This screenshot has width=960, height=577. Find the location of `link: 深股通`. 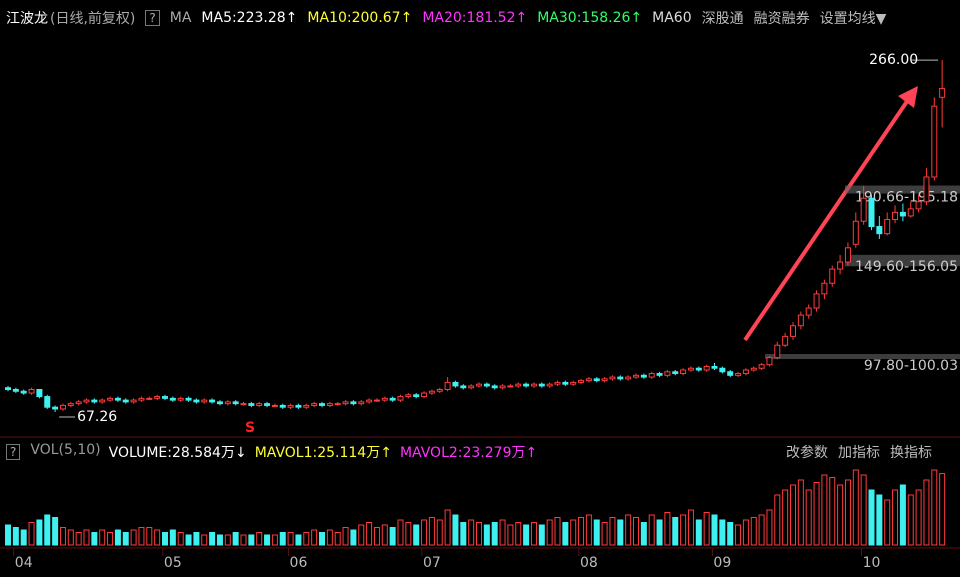

link: 深股通 is located at coordinates (722, 19).